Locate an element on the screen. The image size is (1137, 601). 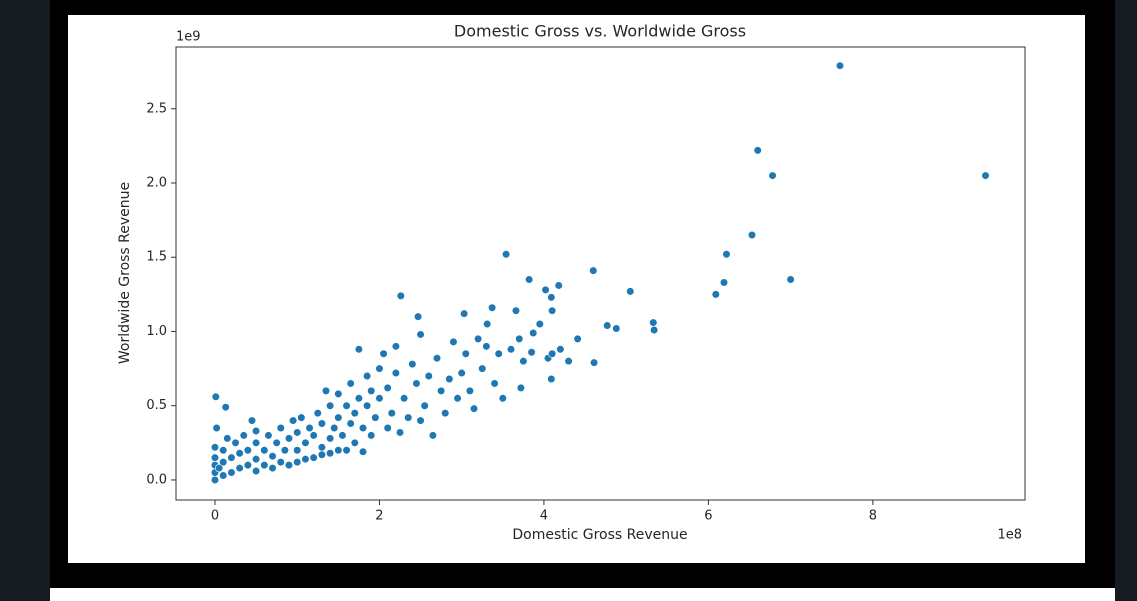
y-axis-label: Worldwide Gross Revenue is located at coordinates (125, 273).